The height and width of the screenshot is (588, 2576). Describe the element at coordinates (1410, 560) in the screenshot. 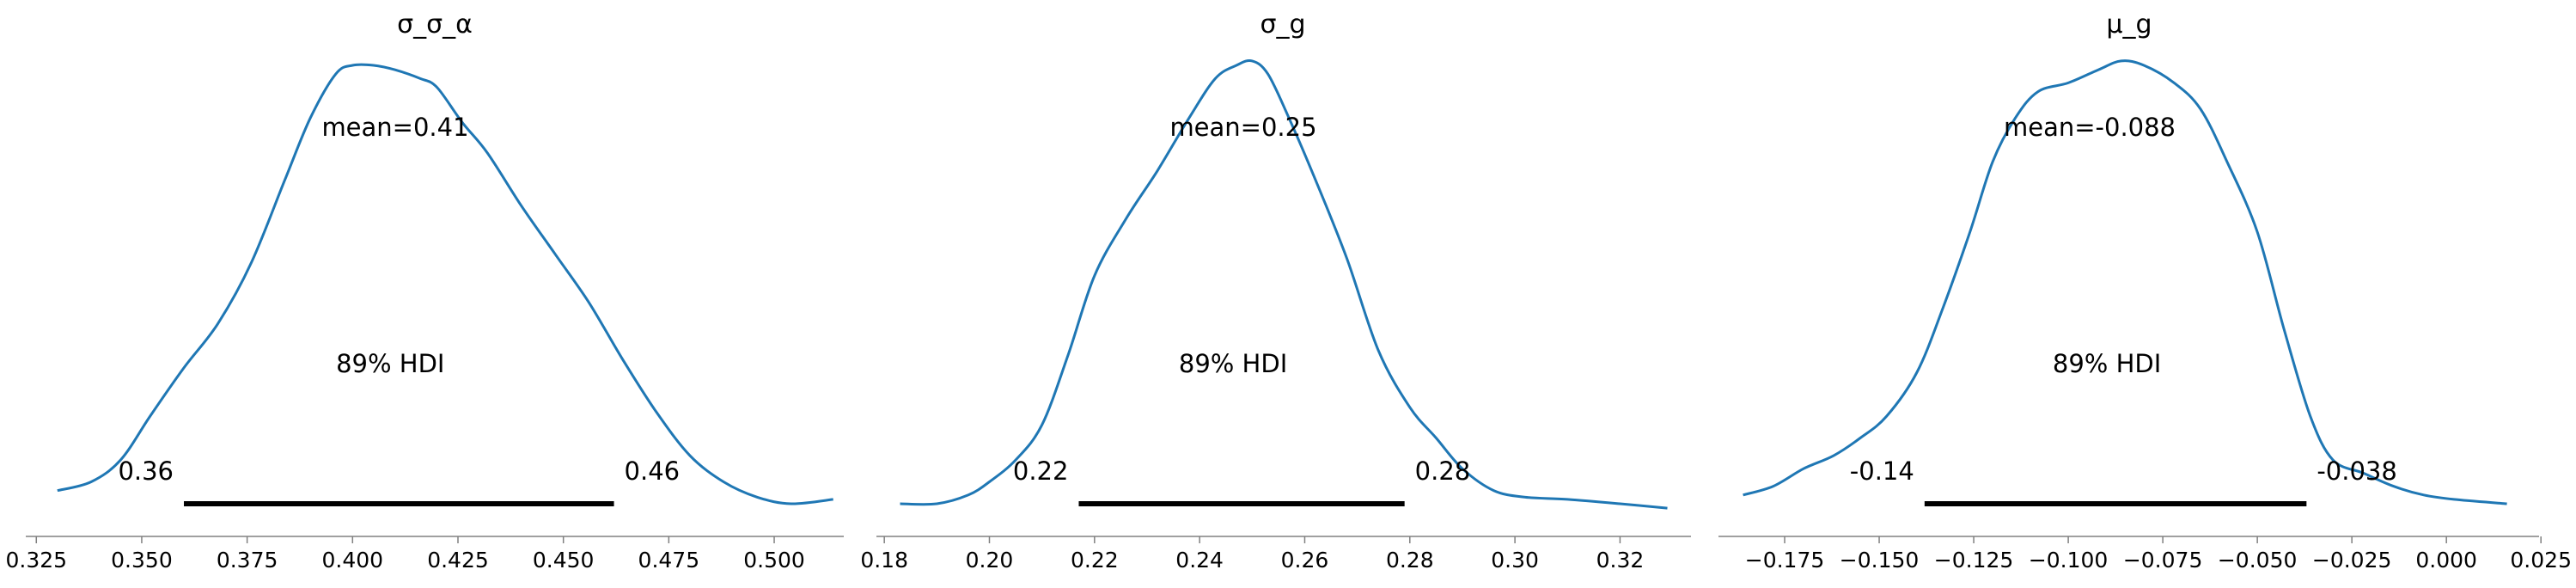

I see `x-tick-label: 0.28` at that location.